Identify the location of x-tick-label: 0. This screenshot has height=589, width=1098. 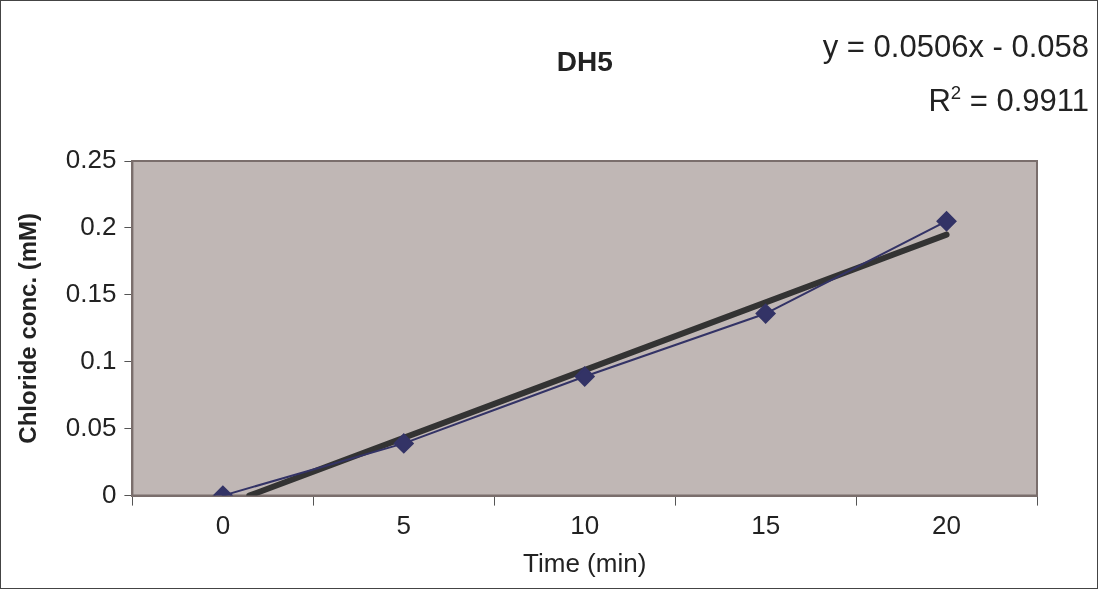
(223, 525).